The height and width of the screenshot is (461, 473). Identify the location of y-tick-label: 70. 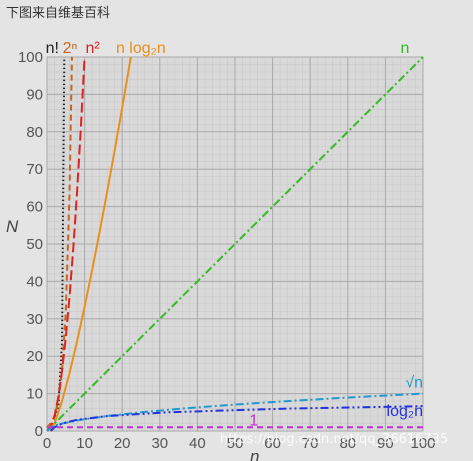
(34, 169).